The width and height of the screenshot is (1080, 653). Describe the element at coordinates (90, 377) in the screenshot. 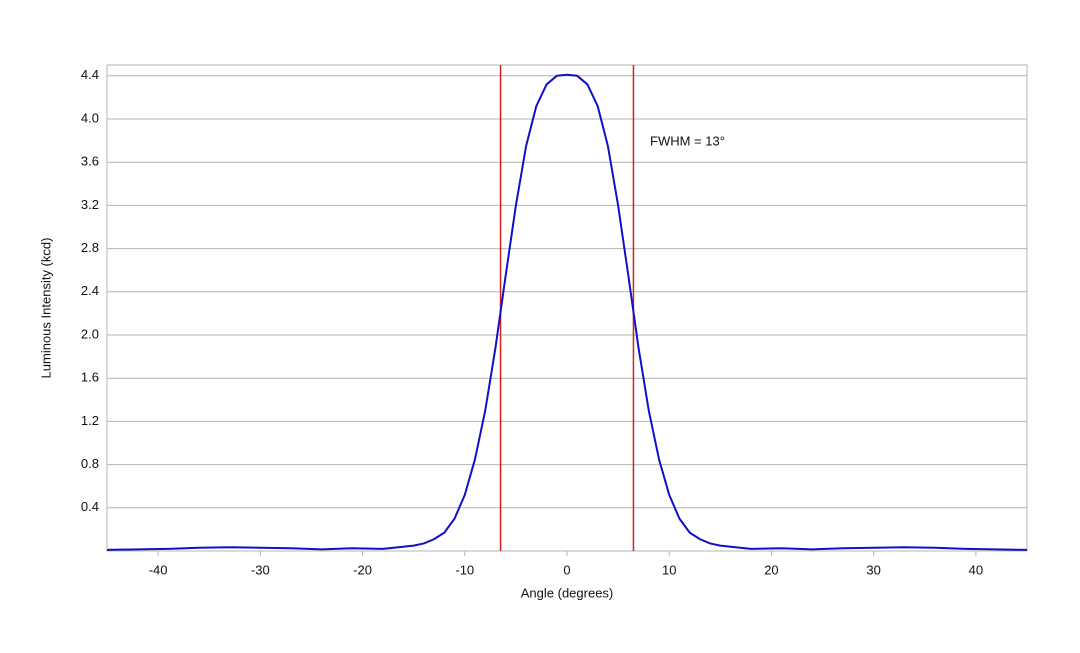

I see `y-tick-label: 1.6` at that location.